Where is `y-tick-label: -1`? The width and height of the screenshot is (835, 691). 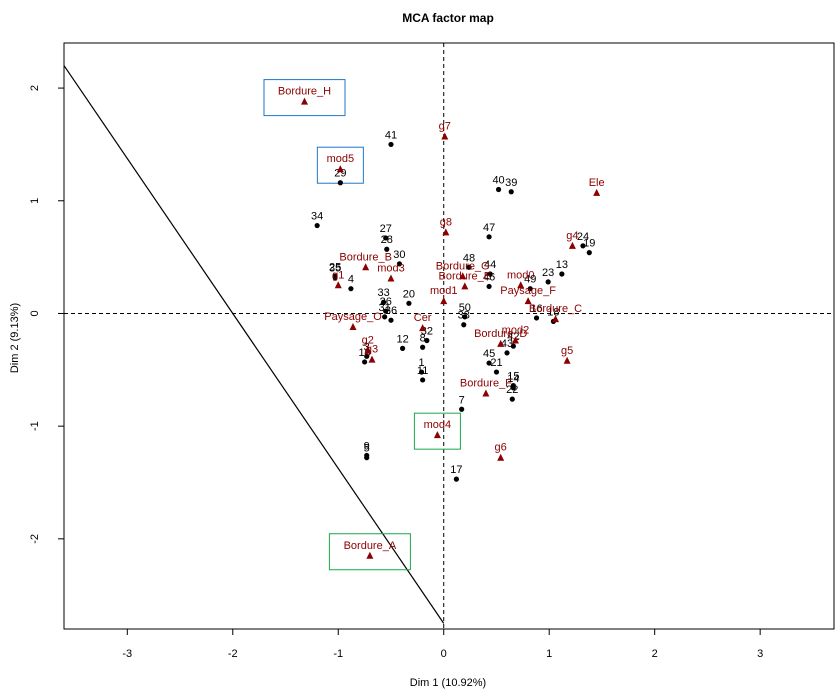
y-tick-label: -1 is located at coordinates (35, 426).